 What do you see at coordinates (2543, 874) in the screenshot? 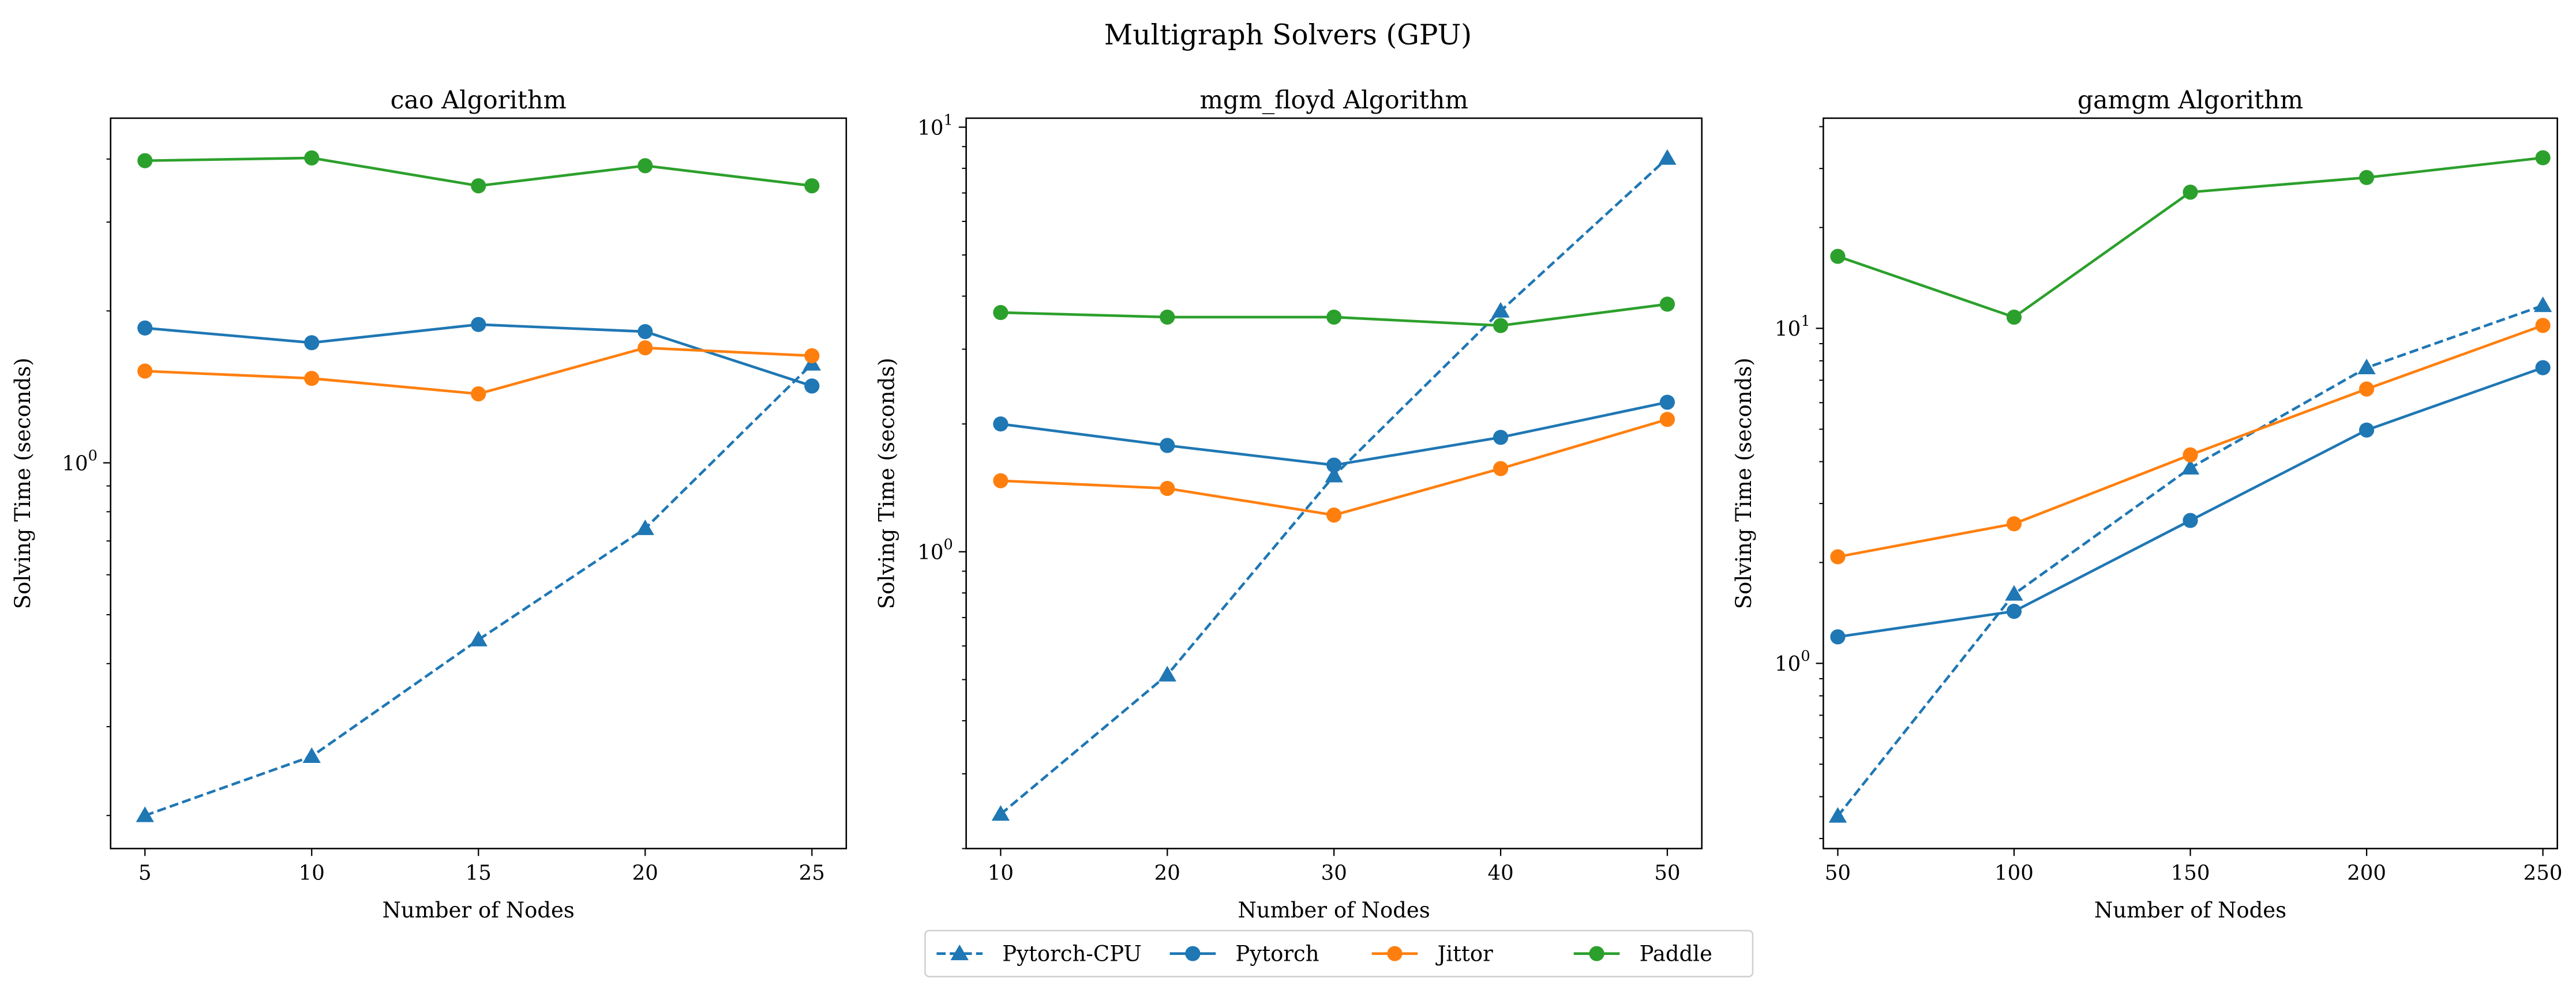
I see `x-tick-label: 250` at bounding box center [2543, 874].